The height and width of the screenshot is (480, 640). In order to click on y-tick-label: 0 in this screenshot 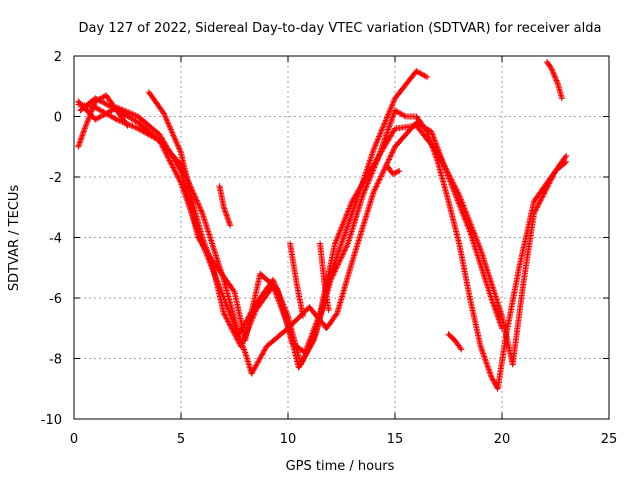, I will do `click(58, 118)`.